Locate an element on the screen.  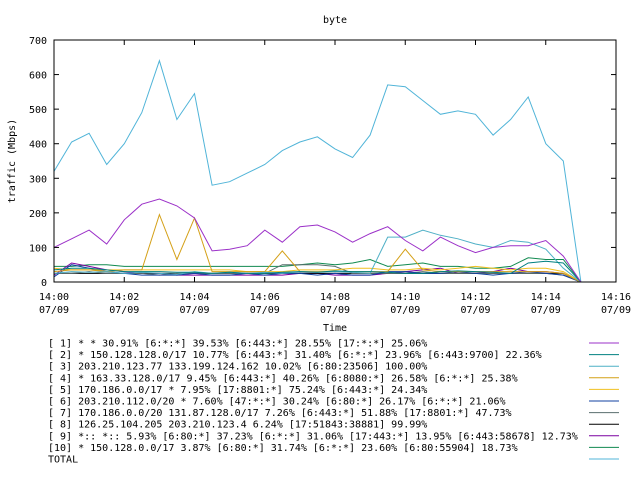
x-tick-time-label: 14:12 is located at coordinates (475, 297).